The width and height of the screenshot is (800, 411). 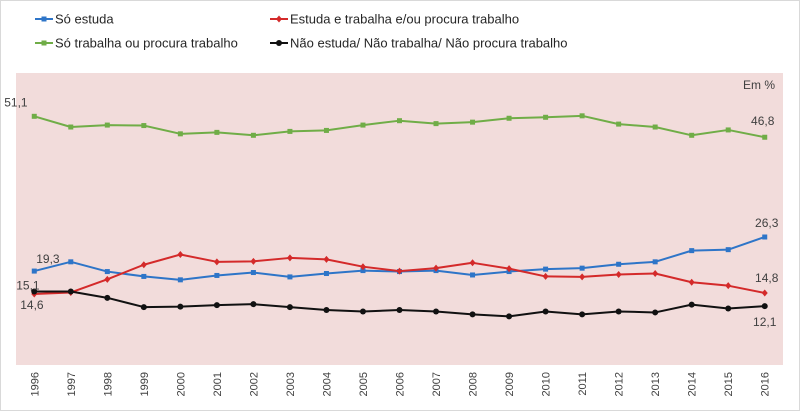 I want to click on x-tick-label: 1997, so click(x=72, y=384).